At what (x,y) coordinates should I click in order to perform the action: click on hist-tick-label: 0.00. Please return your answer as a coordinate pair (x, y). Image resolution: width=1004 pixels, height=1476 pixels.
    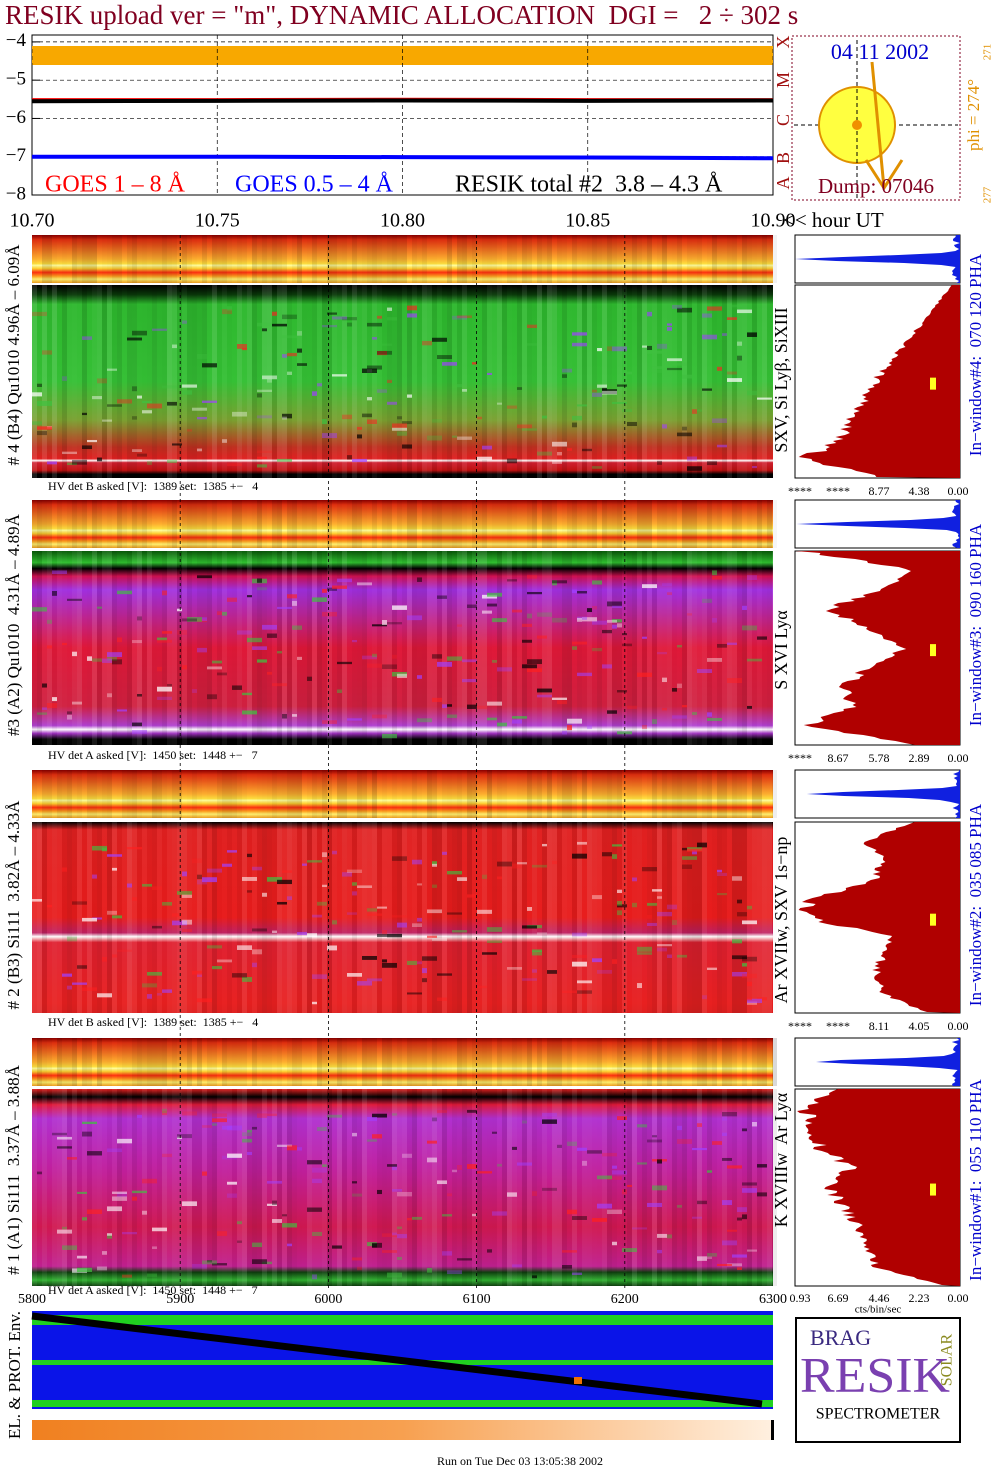
    Looking at the image, I should click on (958, 491).